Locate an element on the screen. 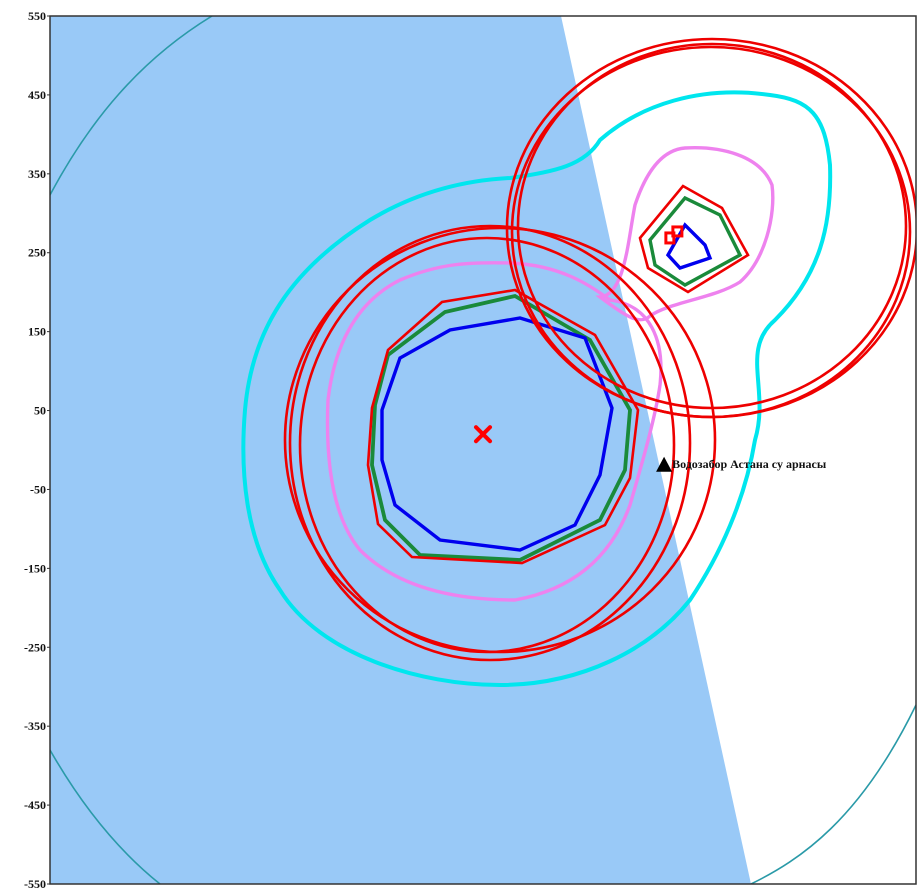  red-contour-secondary-inner is located at coordinates (694, 239).